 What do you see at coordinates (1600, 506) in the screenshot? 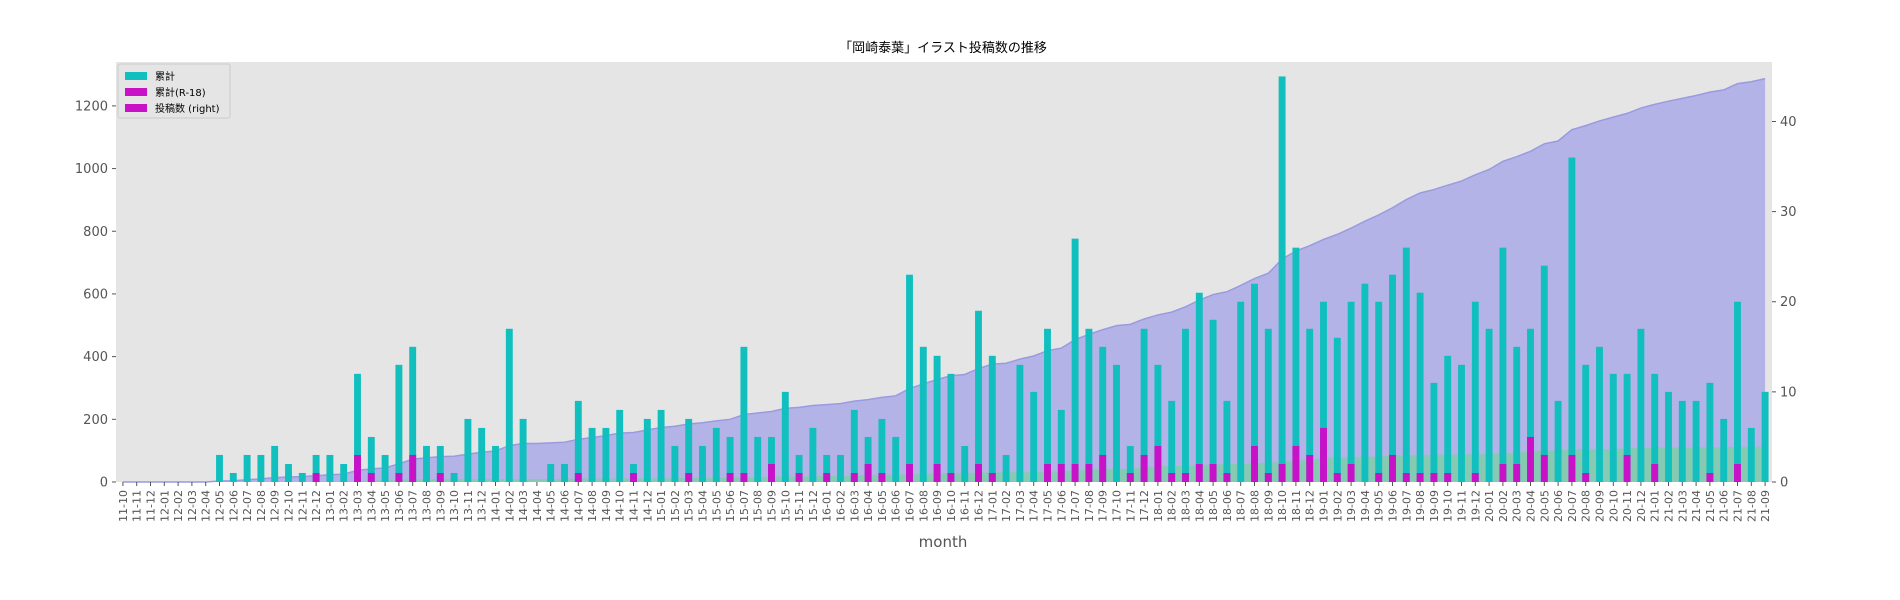
I see `x-tick-label: 20-09` at bounding box center [1600, 506].